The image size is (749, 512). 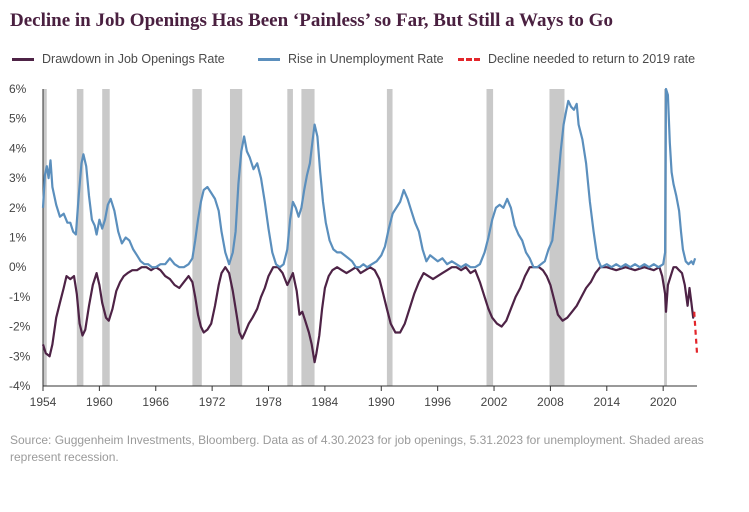 I want to click on legend-item-projection: Decline needed to return to 2019 rate, so click(x=576, y=59).